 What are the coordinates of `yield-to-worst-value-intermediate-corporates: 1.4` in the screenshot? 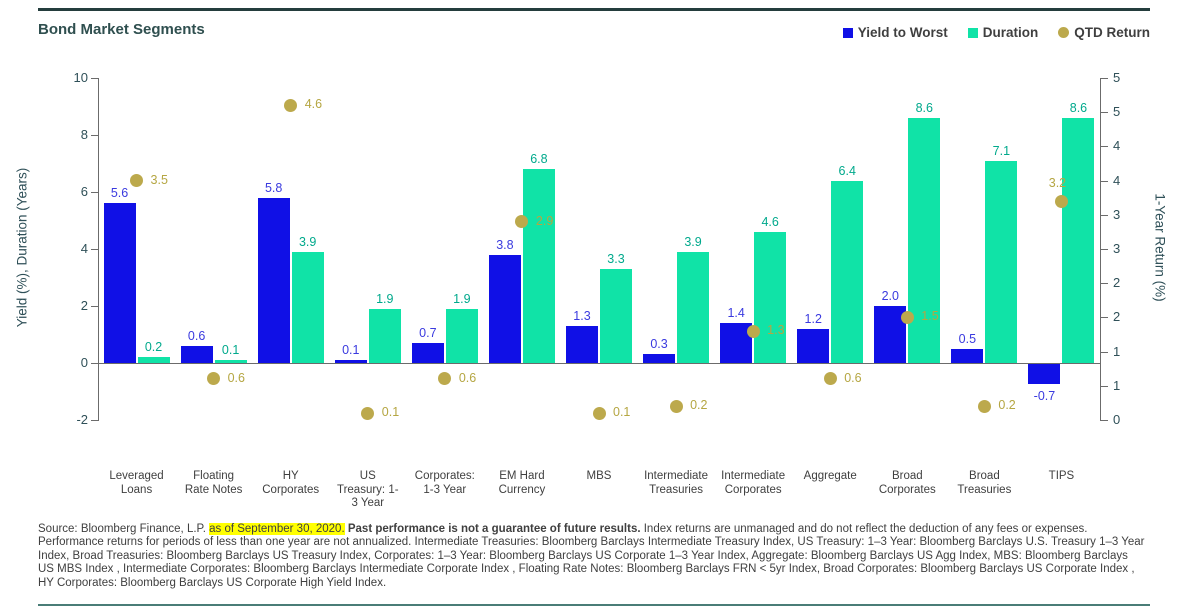 It's located at (736, 313).